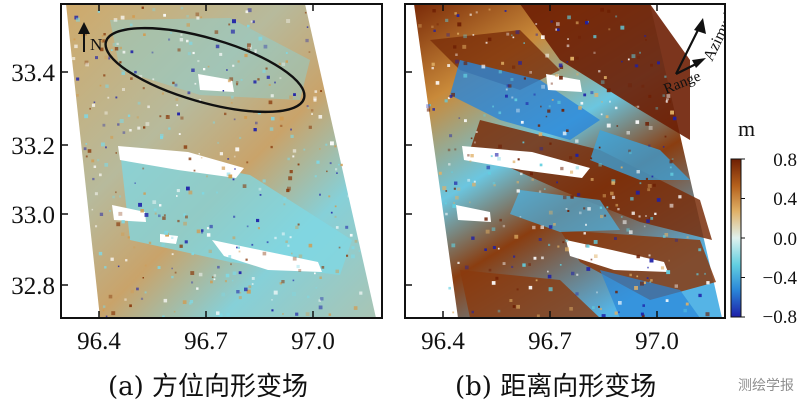 The width and height of the screenshot is (800, 403). I want to click on direction-indicator, so click(690, 46).